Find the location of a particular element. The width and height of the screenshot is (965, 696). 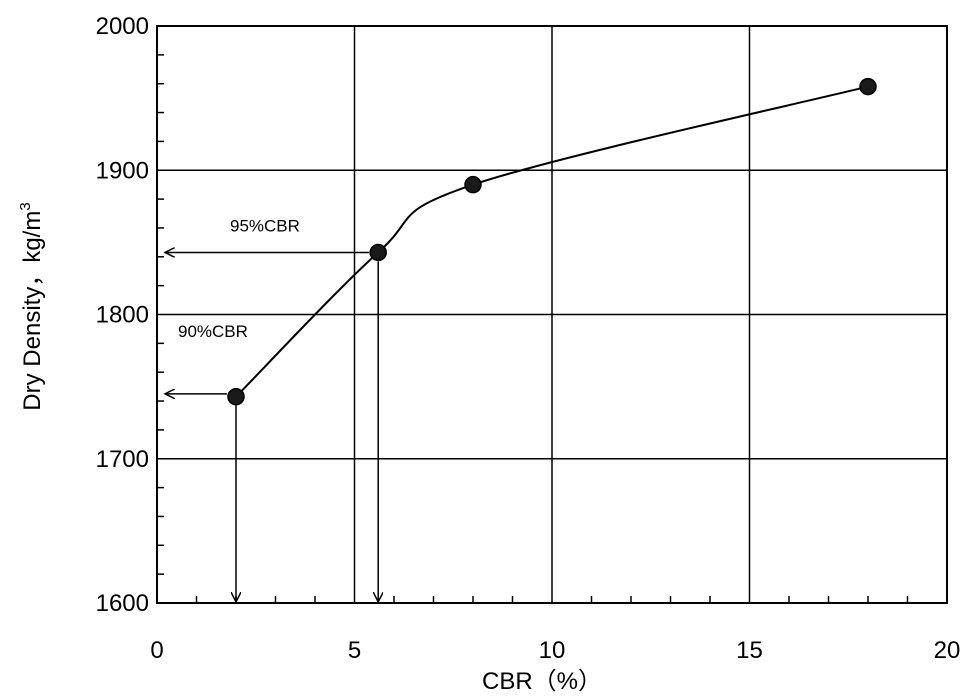

x-tick-label: 10 is located at coordinates (552, 650).